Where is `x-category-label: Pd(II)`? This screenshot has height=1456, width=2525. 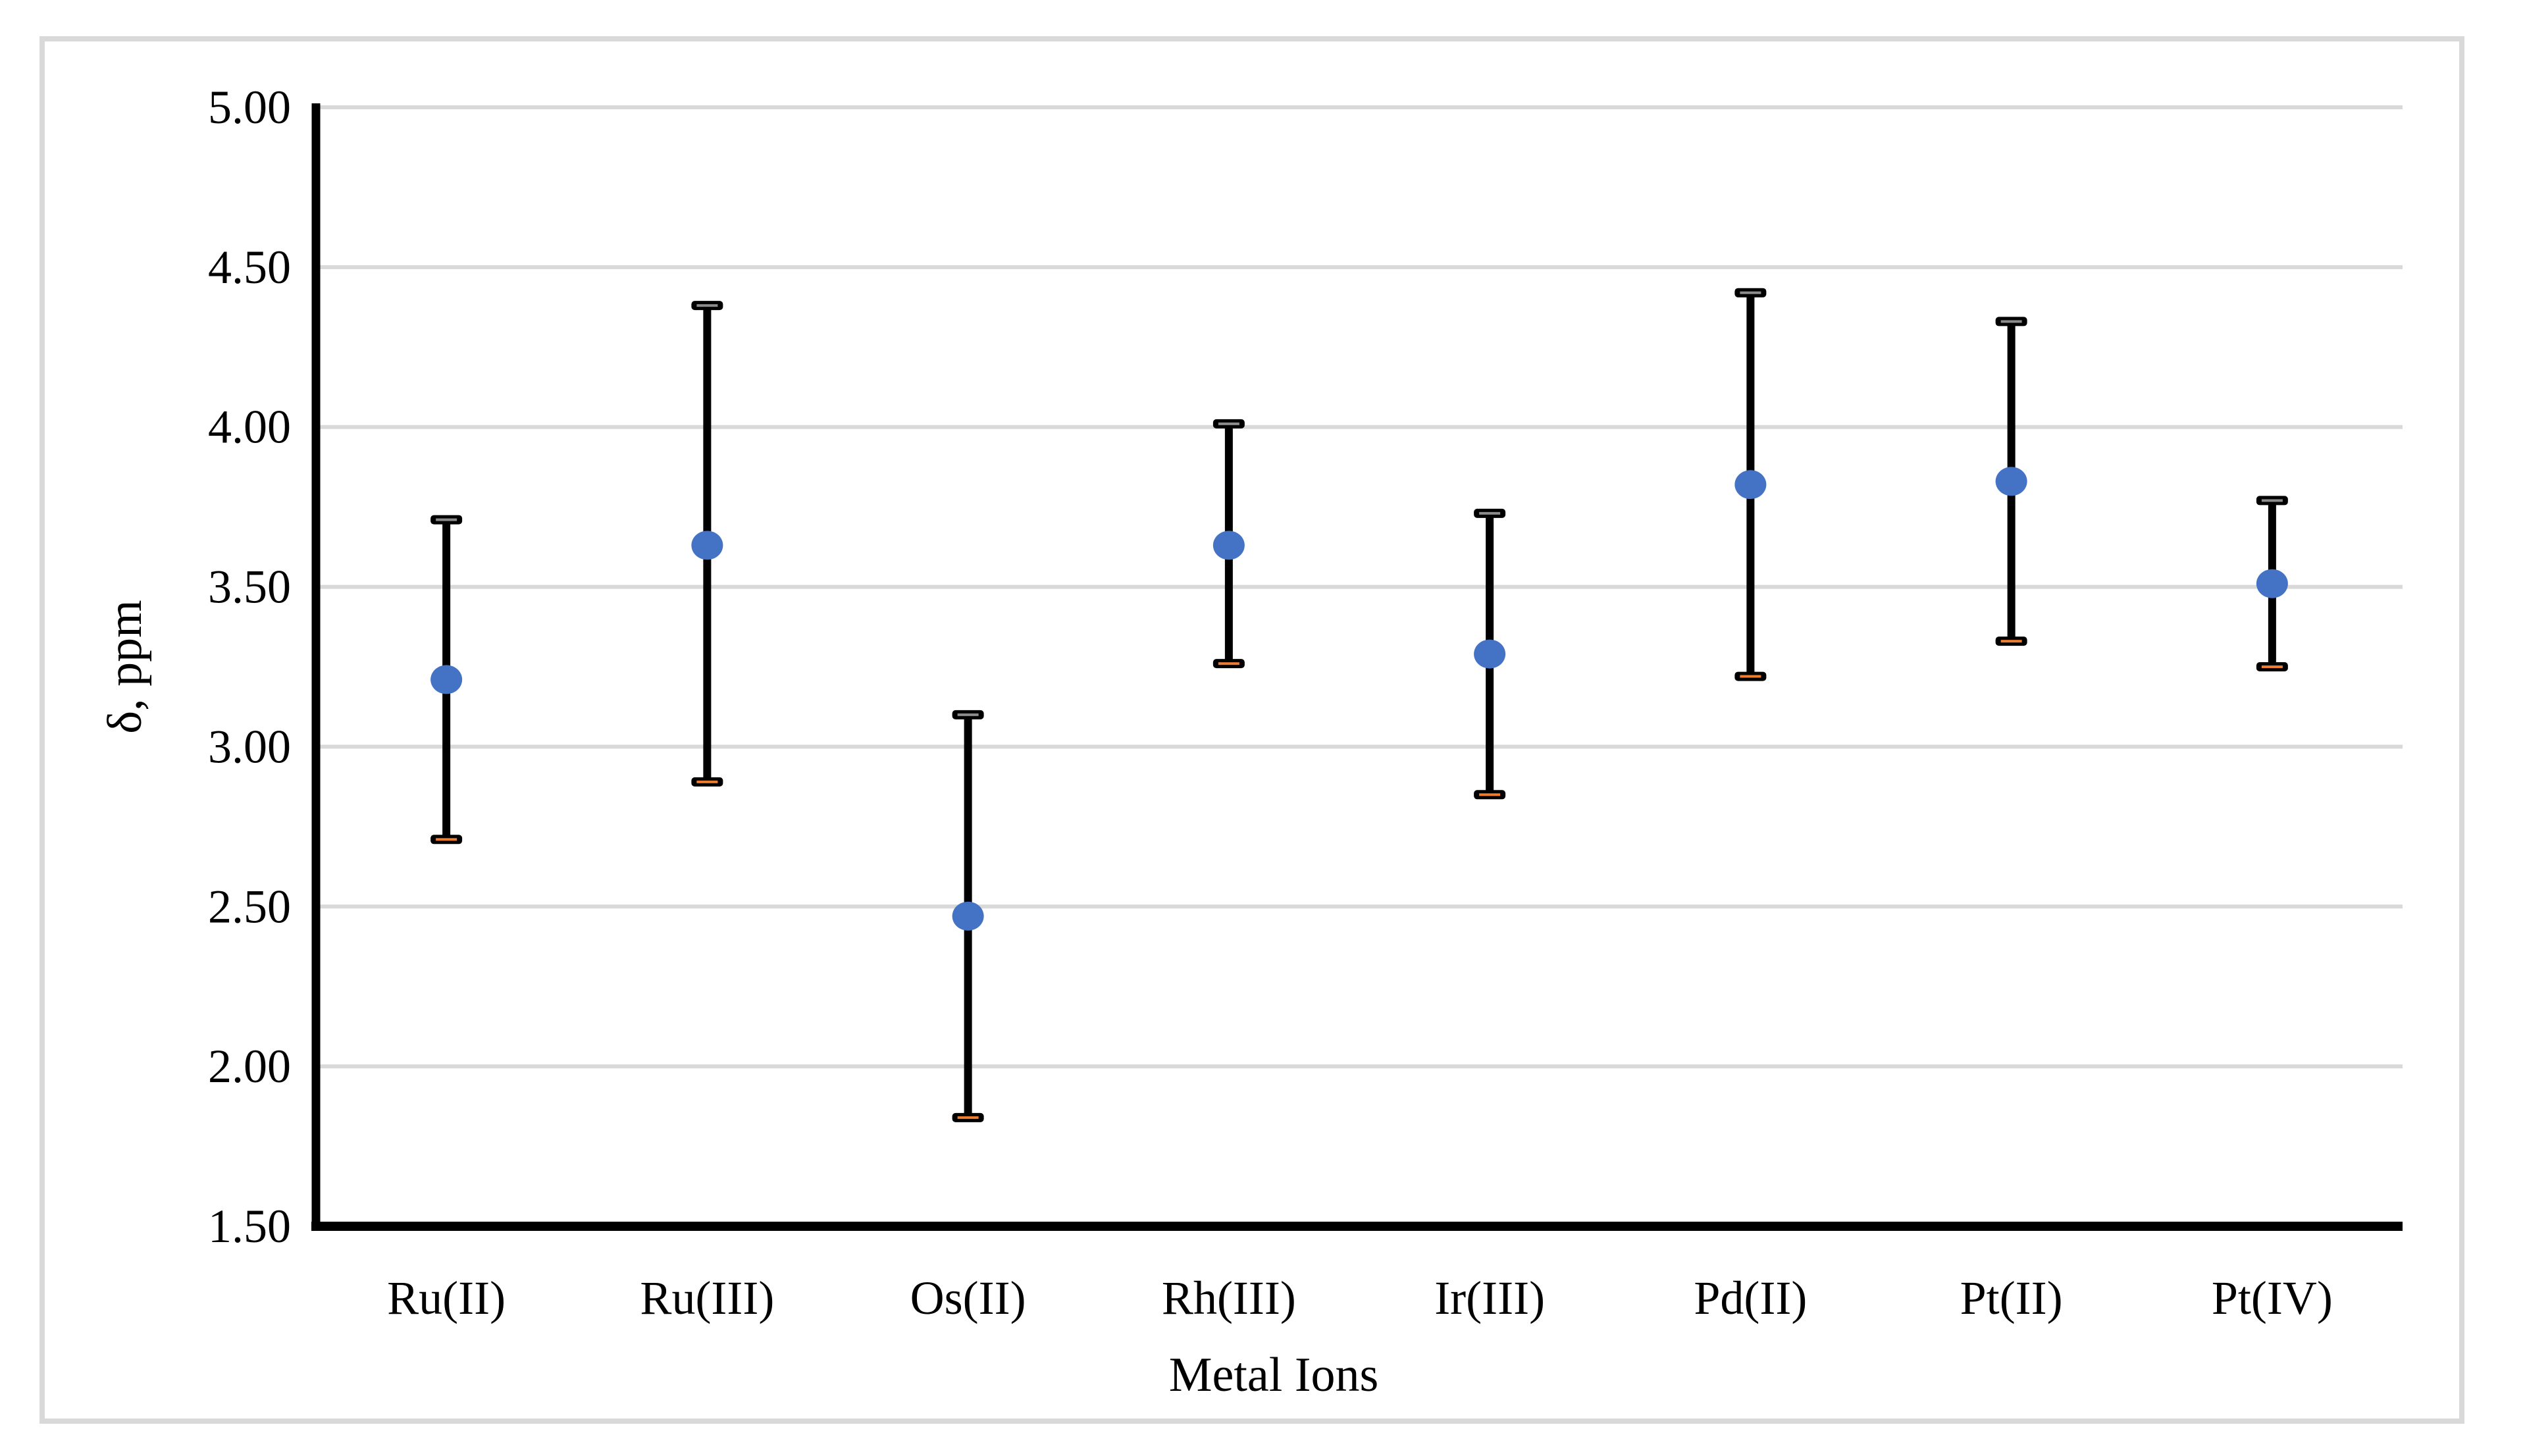 x-category-label: Pd(II) is located at coordinates (1751, 1298).